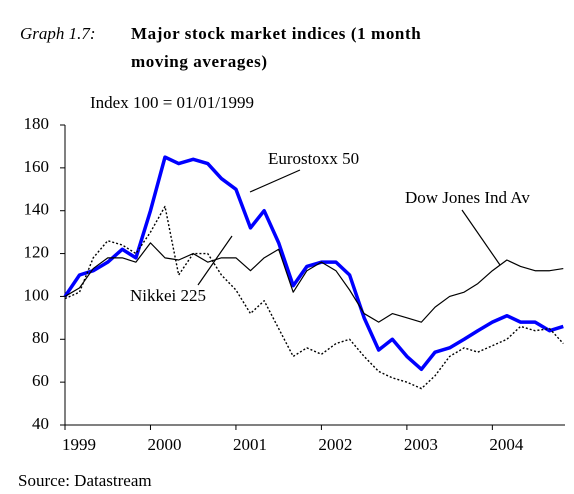  Describe the element at coordinates (58, 33) in the screenshot. I see `title-label: Graph 1.7:` at that location.